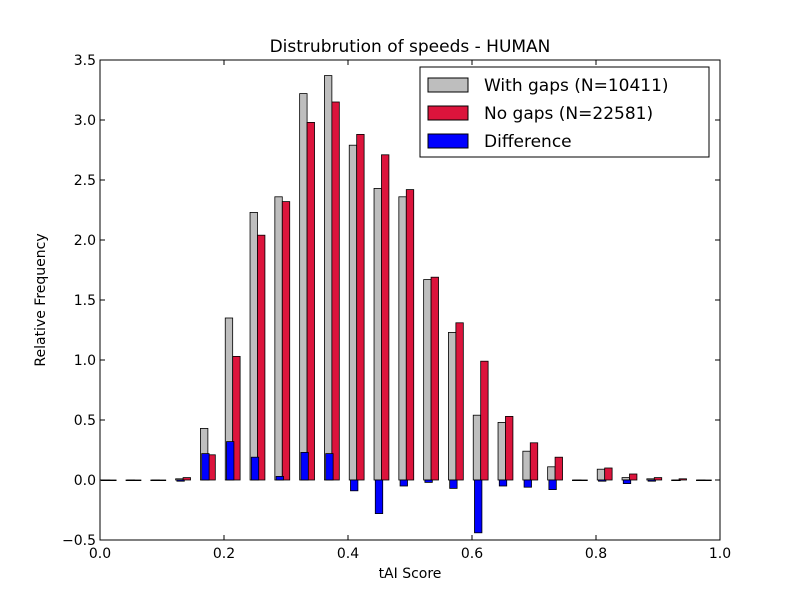 The width and height of the screenshot is (800, 600). I want to click on legend-swatch-with-gaps, so click(448, 85).